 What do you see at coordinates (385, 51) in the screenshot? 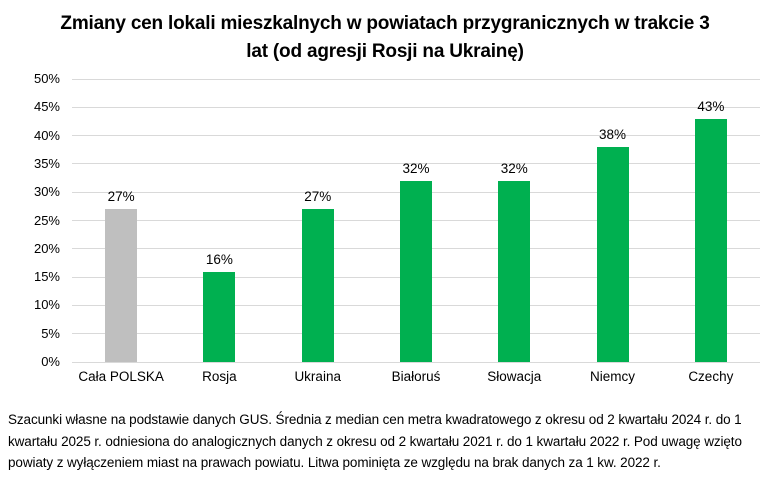
I see `chart-title-line-2: lat (od agresji Rosji na Ukrainę)` at bounding box center [385, 51].